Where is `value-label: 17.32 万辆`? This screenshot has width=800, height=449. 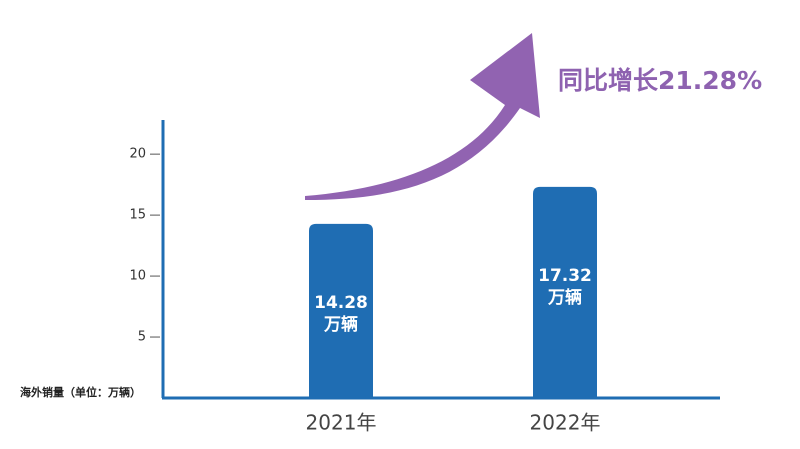 value-label: 17.32 万辆 is located at coordinates (565, 286).